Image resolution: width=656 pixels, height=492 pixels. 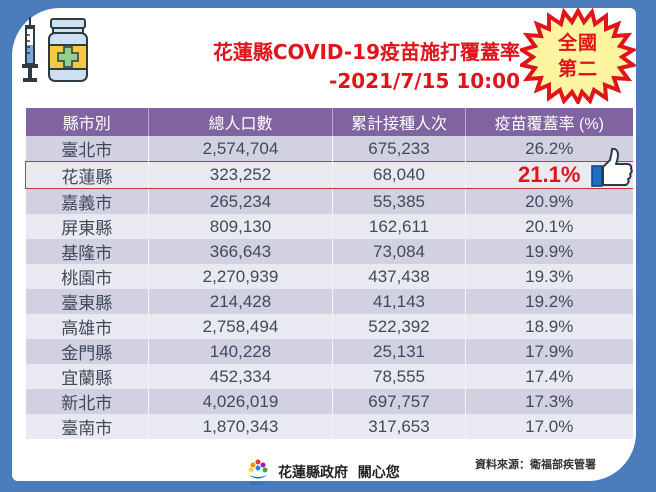 What do you see at coordinates (549, 149) in the screenshot?
I see `coverage-cell: 26.2%` at bounding box center [549, 149].